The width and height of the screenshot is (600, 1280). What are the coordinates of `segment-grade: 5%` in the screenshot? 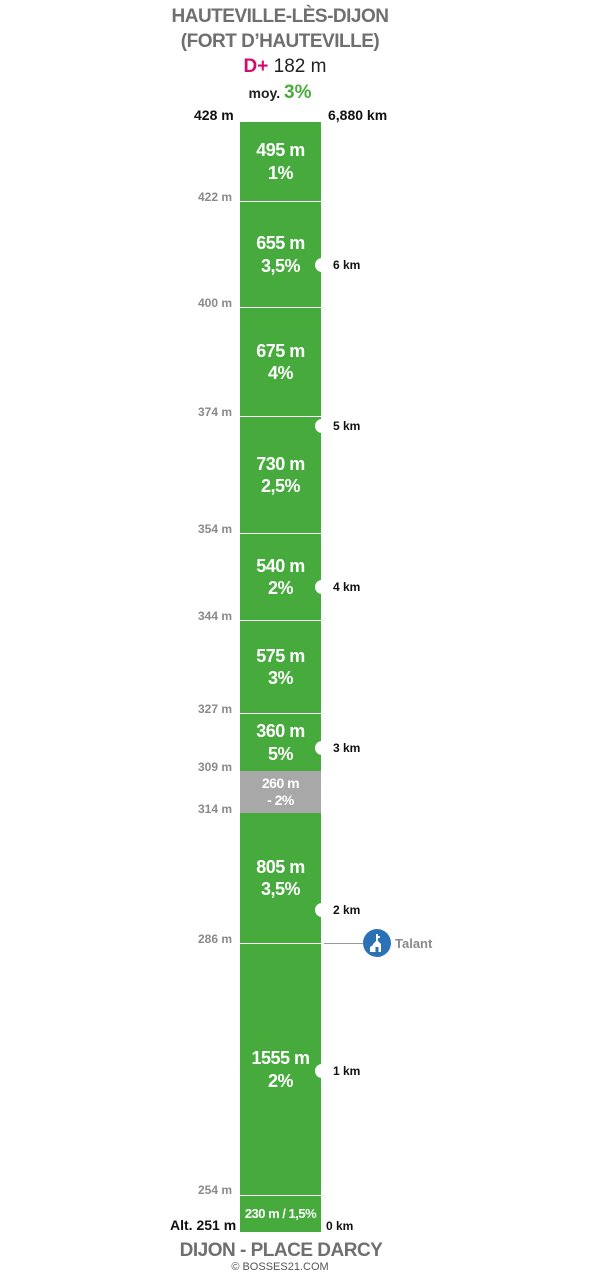 It's located at (280, 753).